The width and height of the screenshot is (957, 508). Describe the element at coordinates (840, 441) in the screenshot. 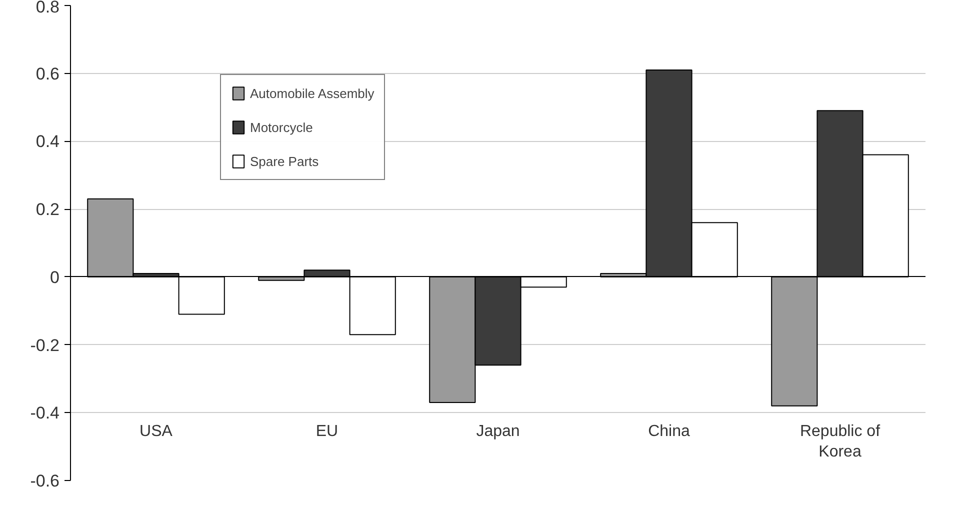

I see `x-tick-label: Republic of Korea` at that location.